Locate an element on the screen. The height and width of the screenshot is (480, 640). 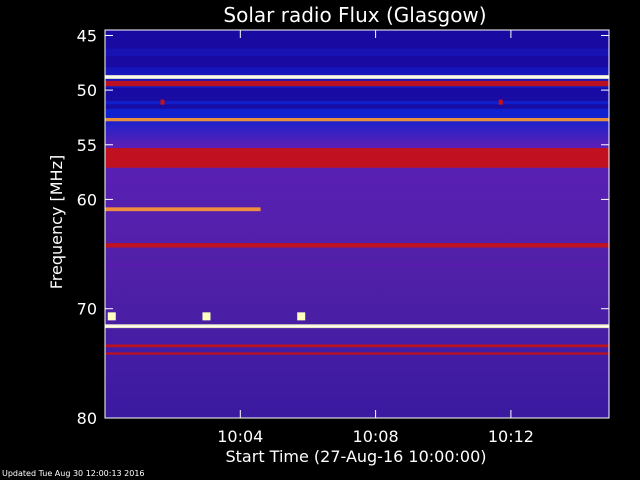
x-tick-label-2: 10:12 is located at coordinates (511, 436).